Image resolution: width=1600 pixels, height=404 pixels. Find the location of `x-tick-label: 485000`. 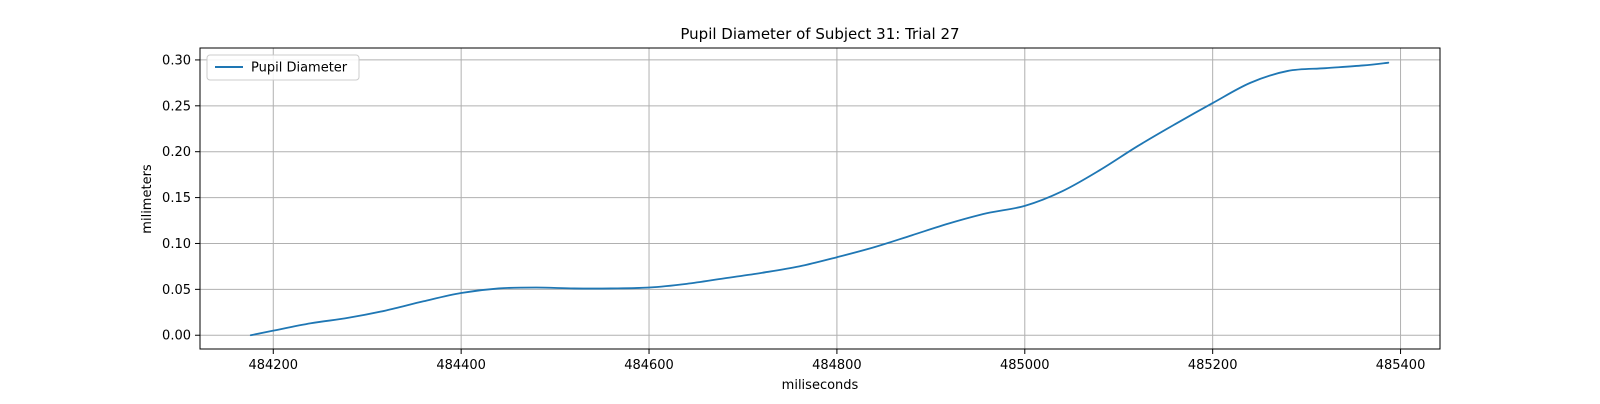

x-tick-label: 485000 is located at coordinates (1025, 365).